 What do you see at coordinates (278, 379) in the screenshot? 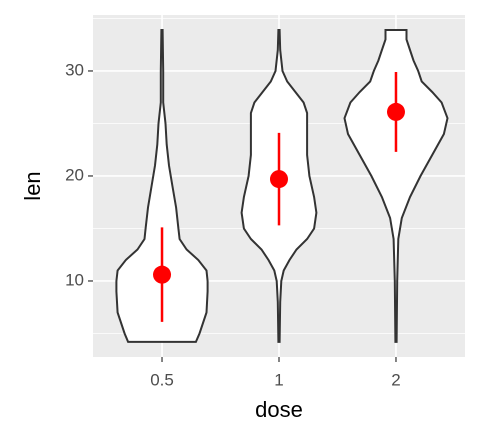
I see `x-tick-label: 1` at bounding box center [278, 379].